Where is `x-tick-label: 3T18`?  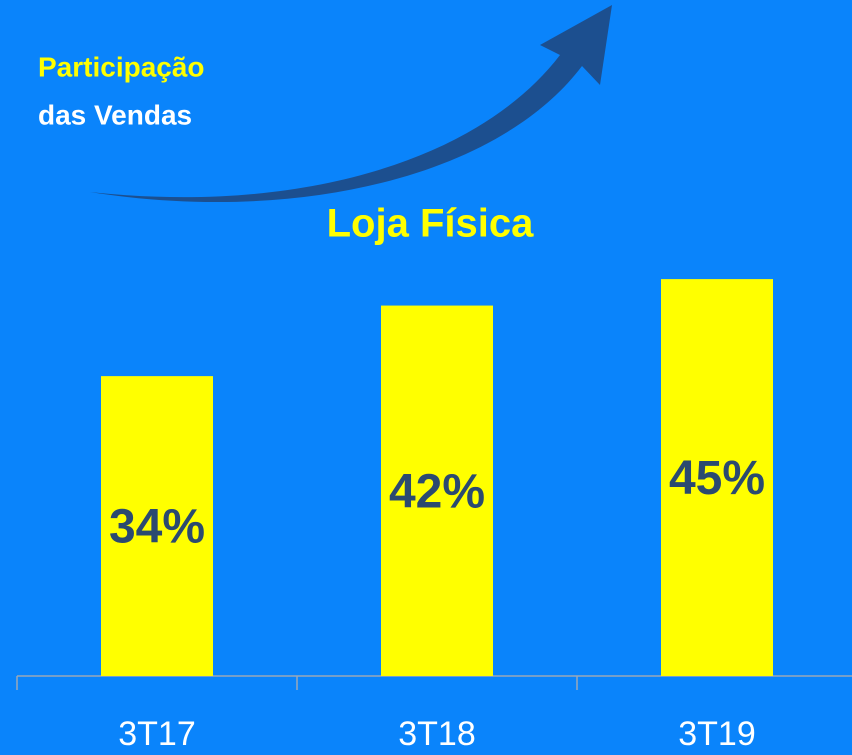
x-tick-label: 3T18 is located at coordinates (437, 734).